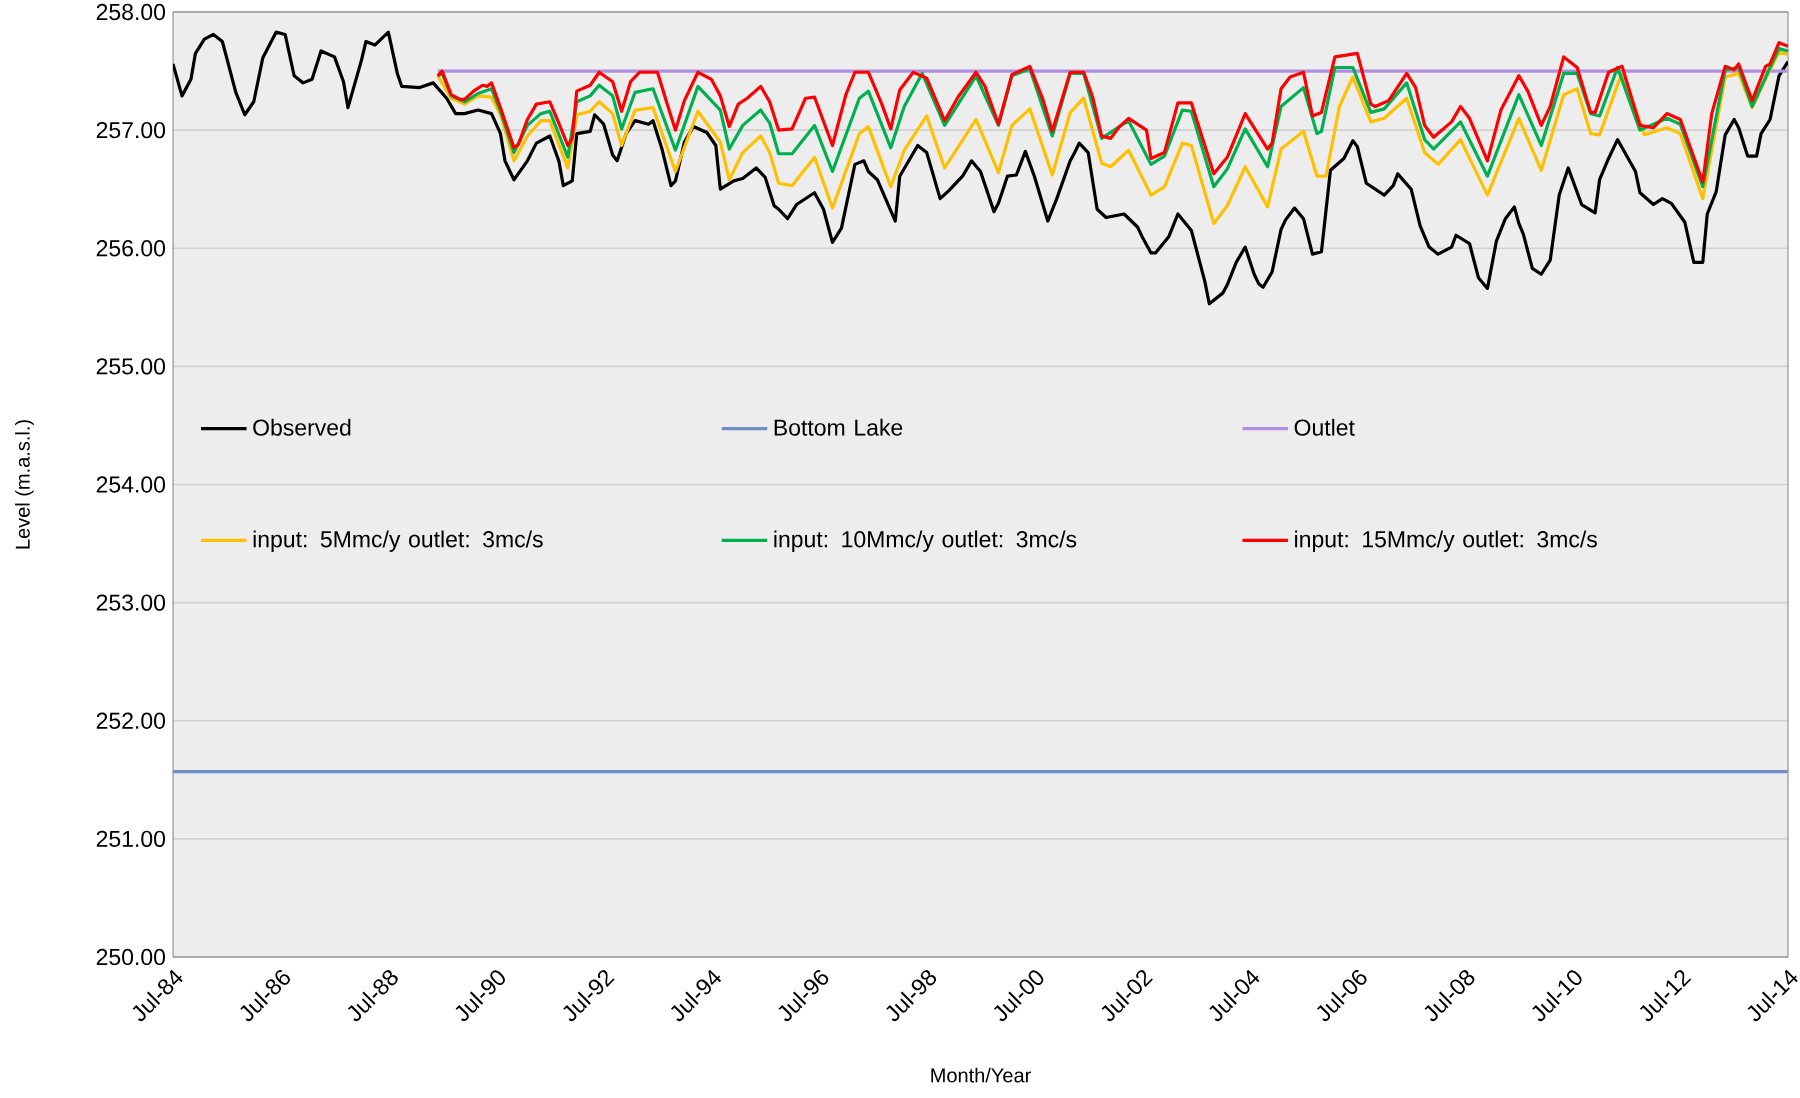 Image resolution: width=1800 pixels, height=1098 pixels. Describe the element at coordinates (131, 720) in the screenshot. I see `y-tick-label: 252.00` at that location.